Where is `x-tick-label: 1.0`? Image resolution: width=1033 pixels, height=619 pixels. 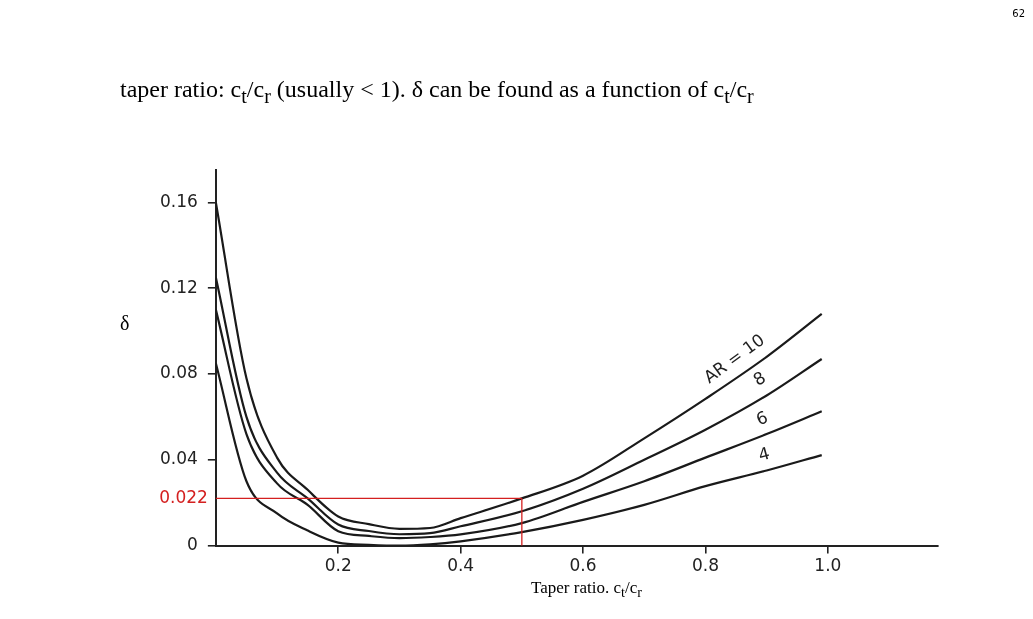
x-tick-label: 1.0 is located at coordinates (828, 565).